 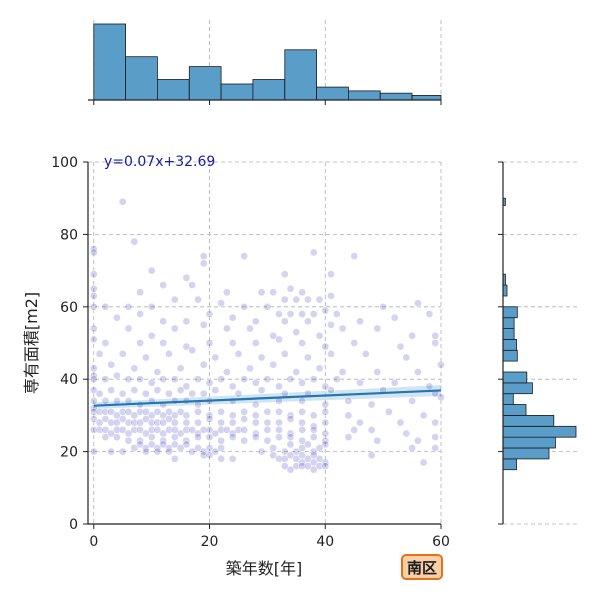 What do you see at coordinates (265, 64) in the screenshot?
I see `marginal-histogram-x` at bounding box center [265, 64].